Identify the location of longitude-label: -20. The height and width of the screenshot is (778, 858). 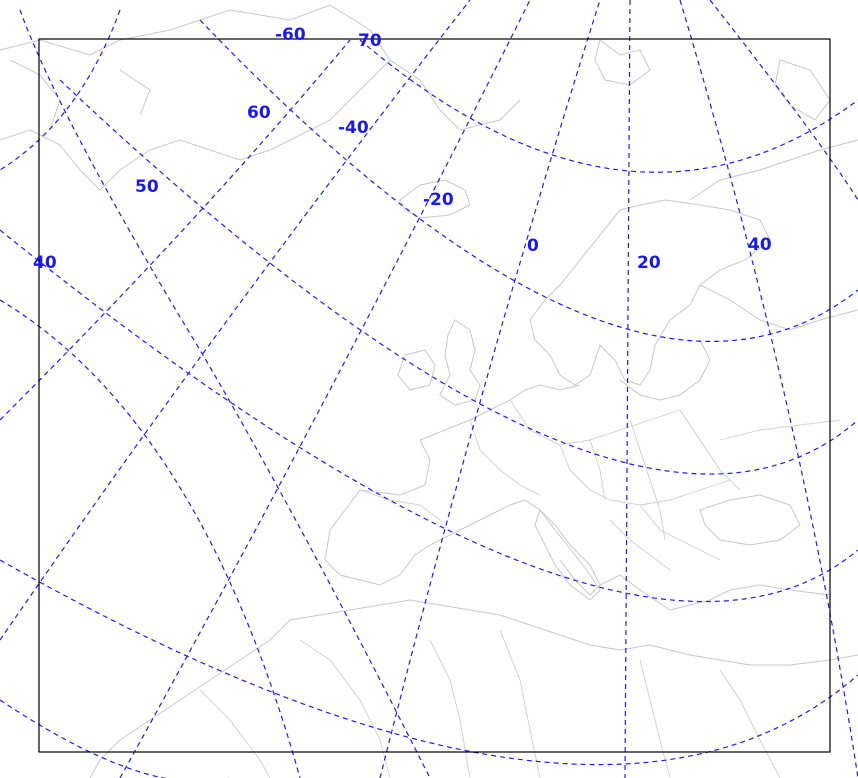
(438, 200).